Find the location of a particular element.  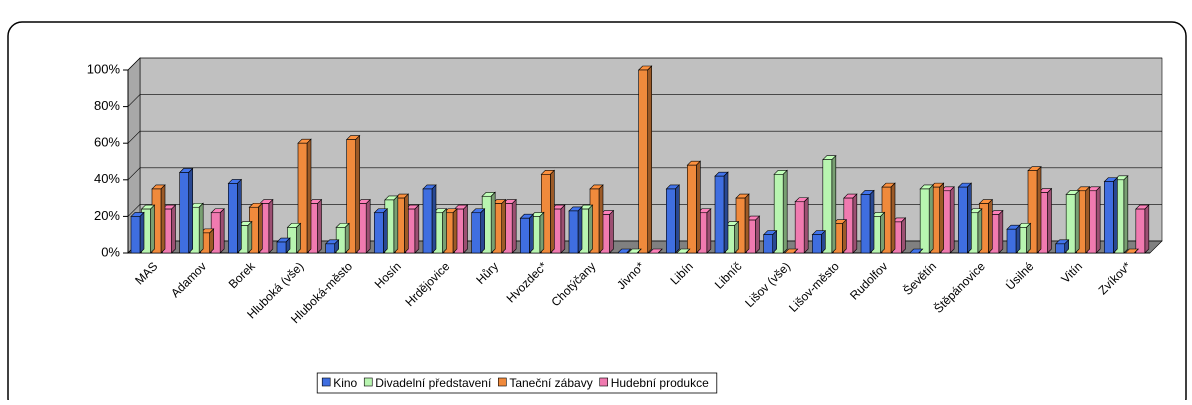

legend-box is located at coordinates (517, 383).